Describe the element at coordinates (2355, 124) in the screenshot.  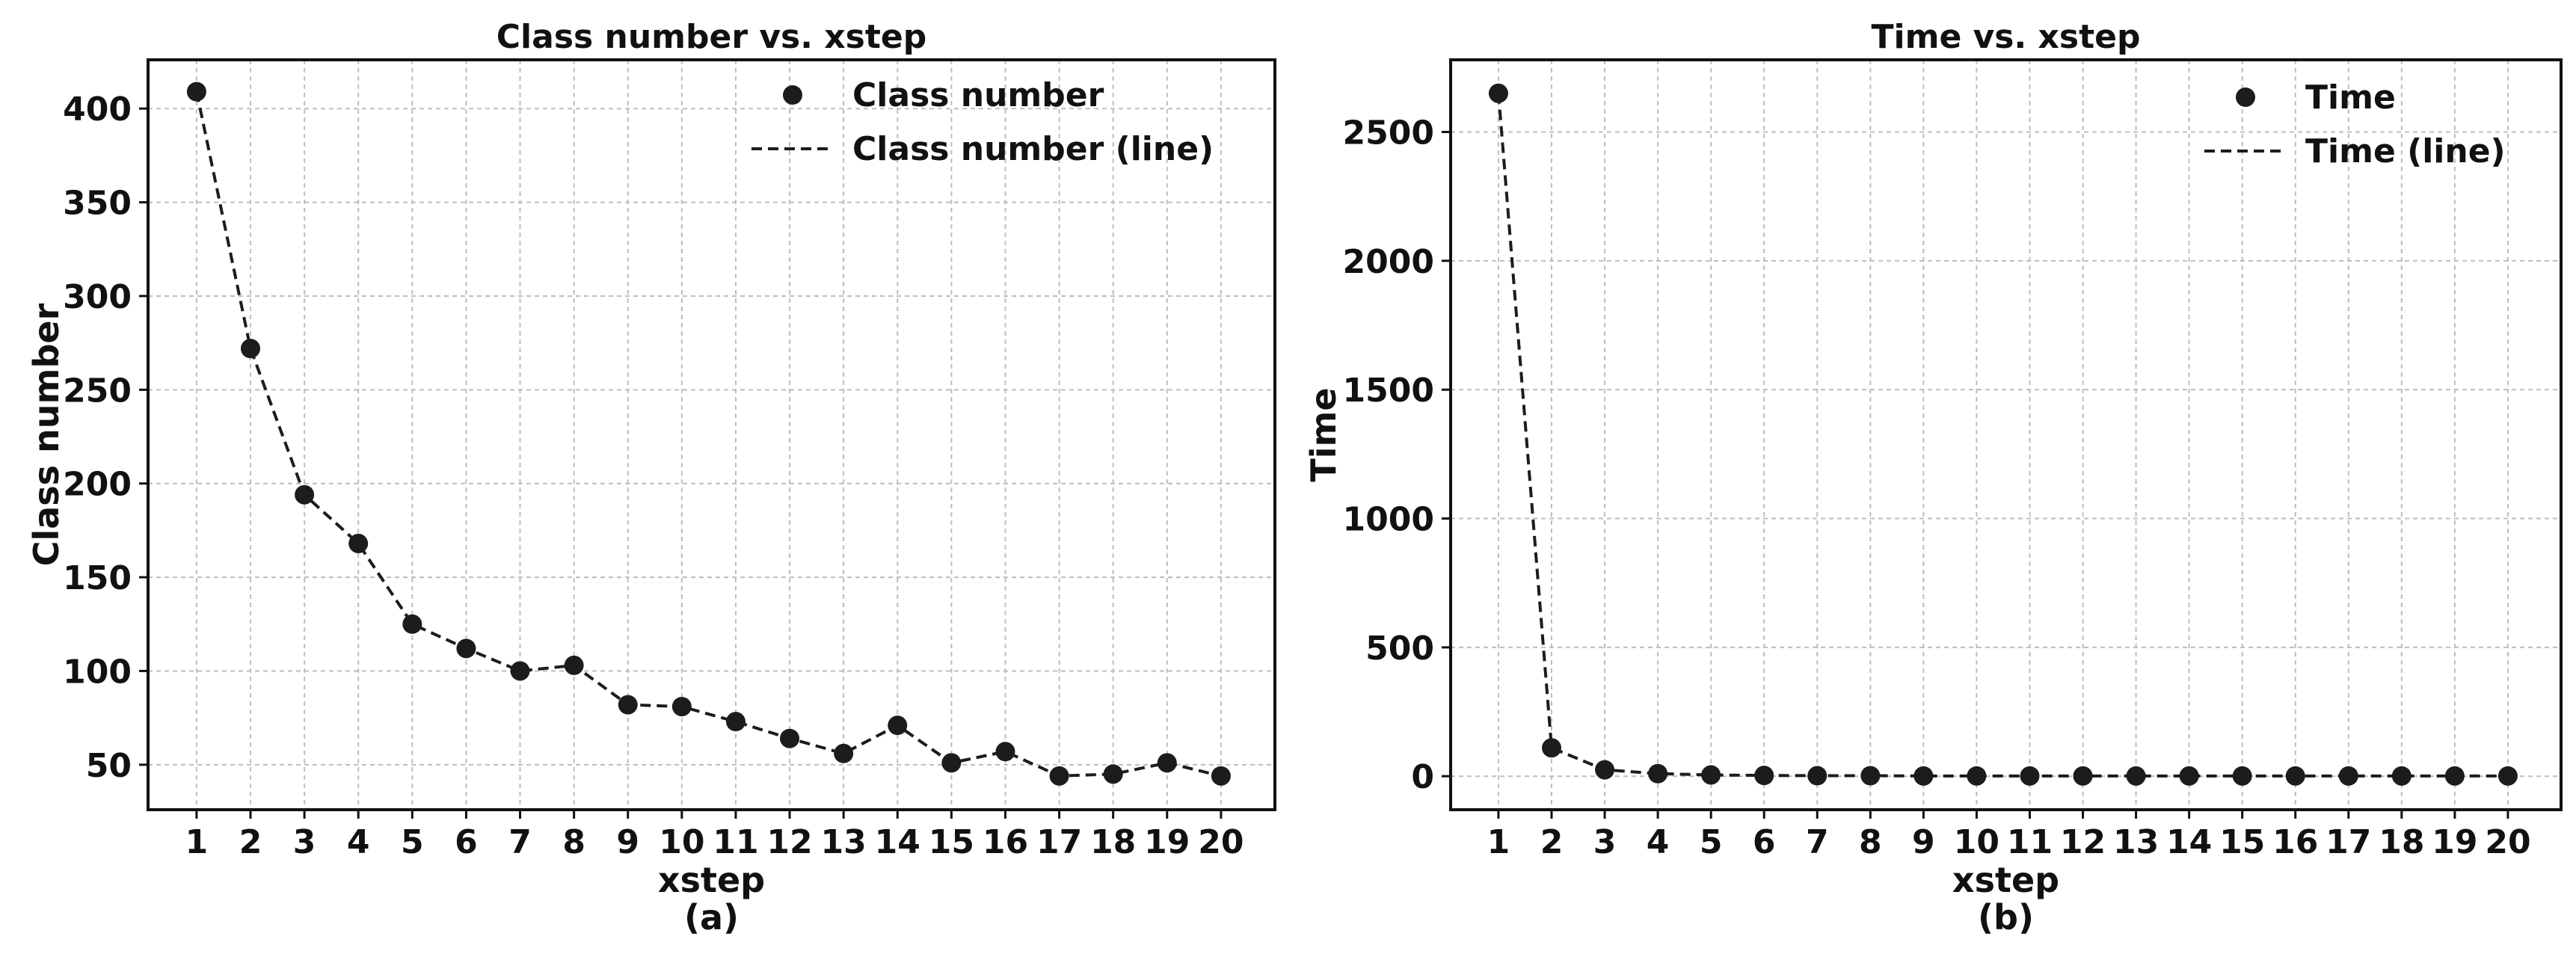
I see `legend: Time Time (line)` at that location.